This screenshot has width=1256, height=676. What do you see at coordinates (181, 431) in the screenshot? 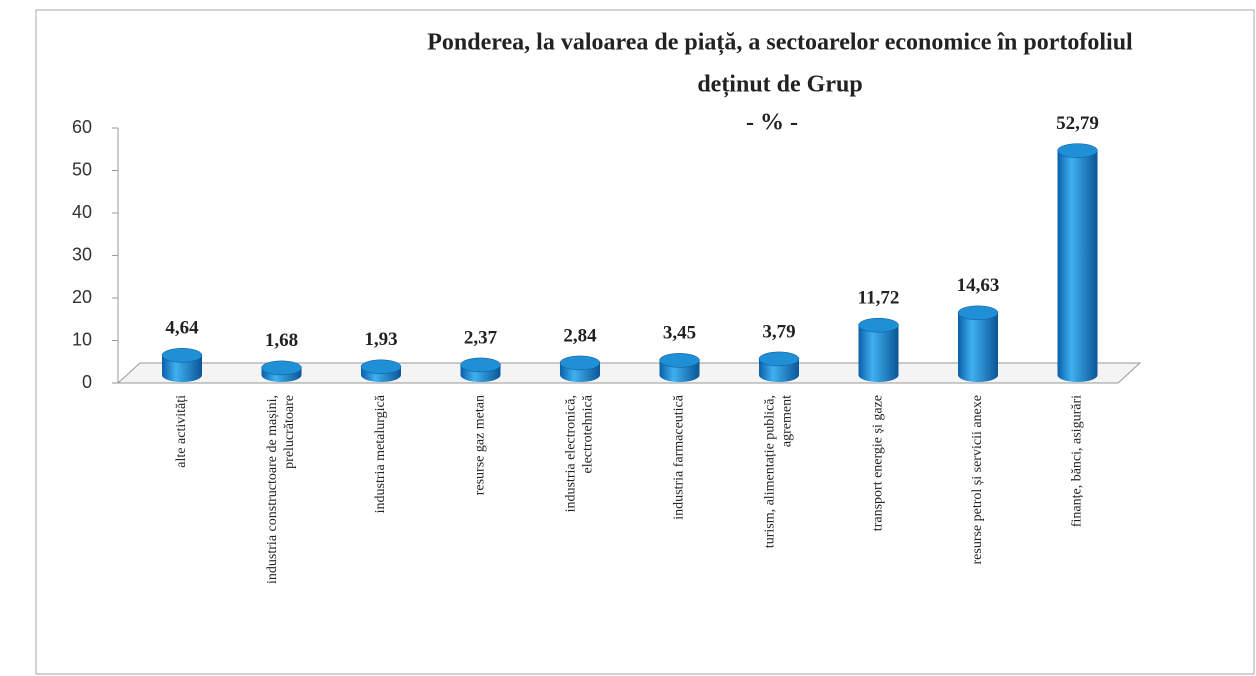
I see `x-tick-label: alte activități` at bounding box center [181, 431].